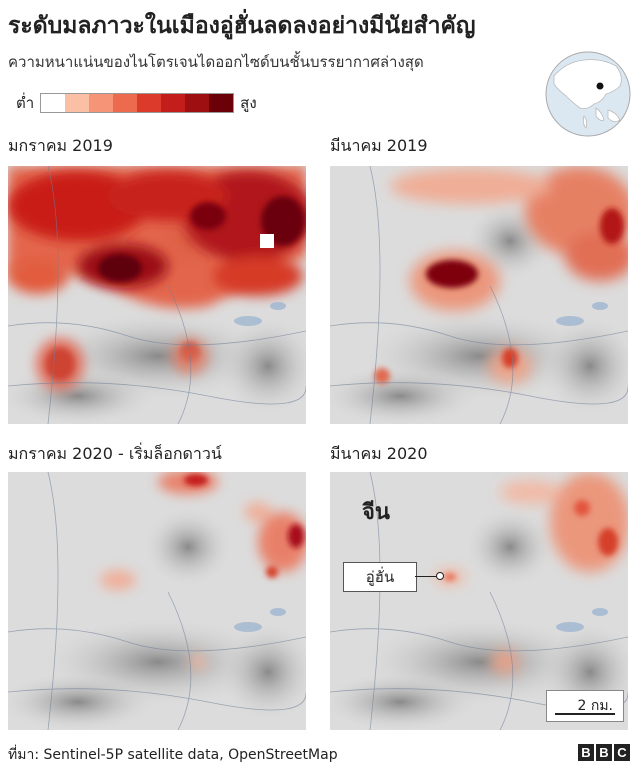  I want to click on bbc-logo: B B C, so click(604, 752).